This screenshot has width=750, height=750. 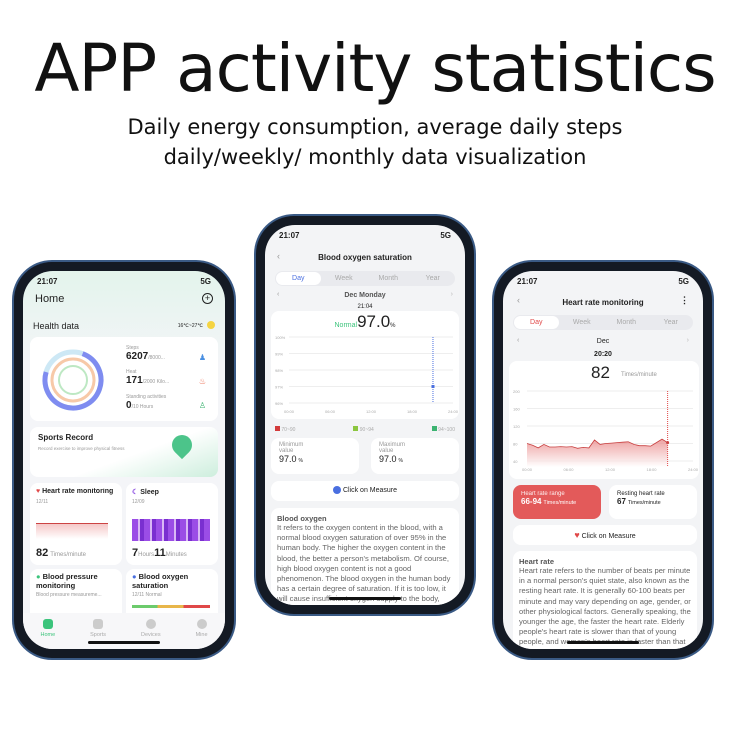 I want to click on x-tick-label: 18:00, so click(x=651, y=469).